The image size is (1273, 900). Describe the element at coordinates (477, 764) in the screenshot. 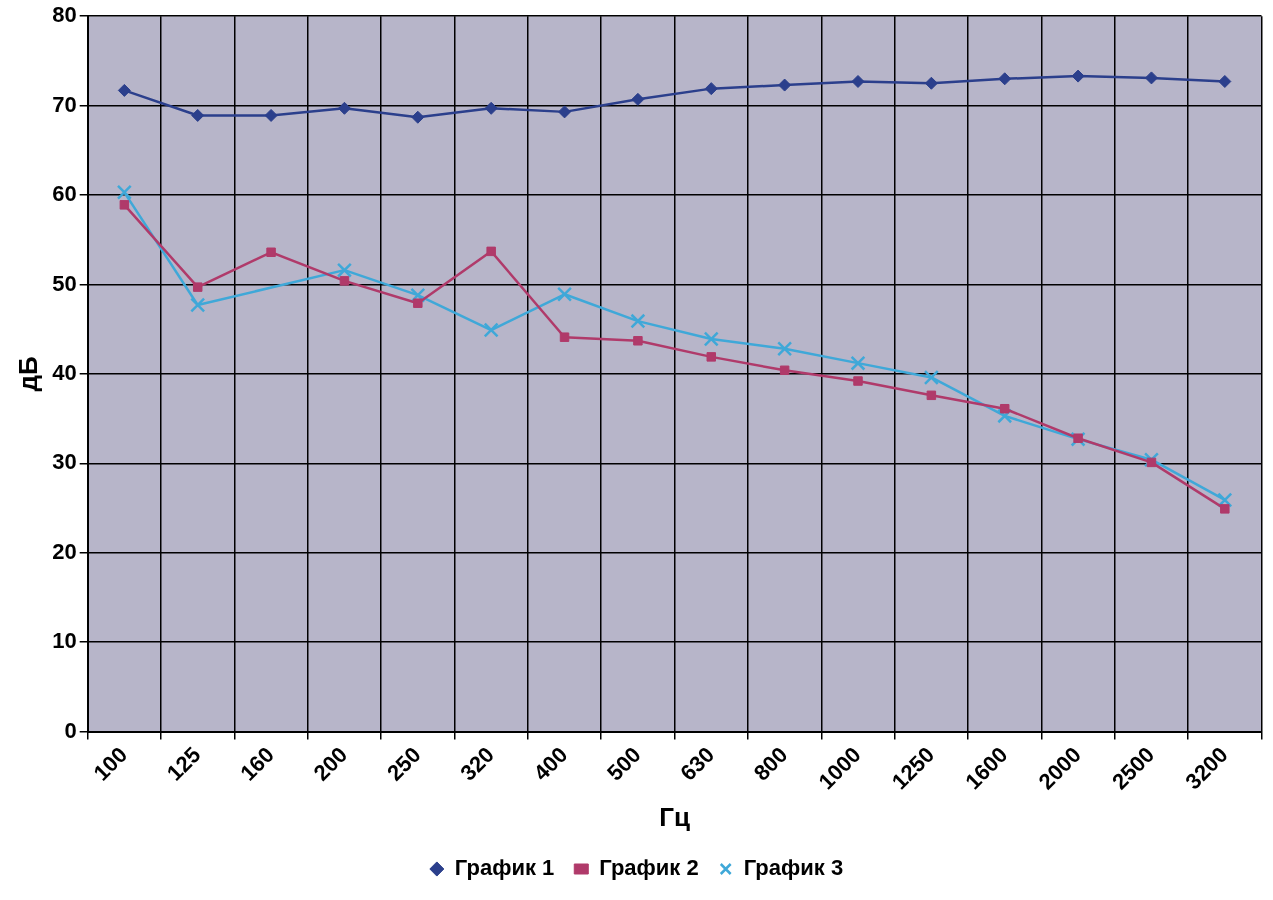

I see `x-tick-label: 320` at that location.